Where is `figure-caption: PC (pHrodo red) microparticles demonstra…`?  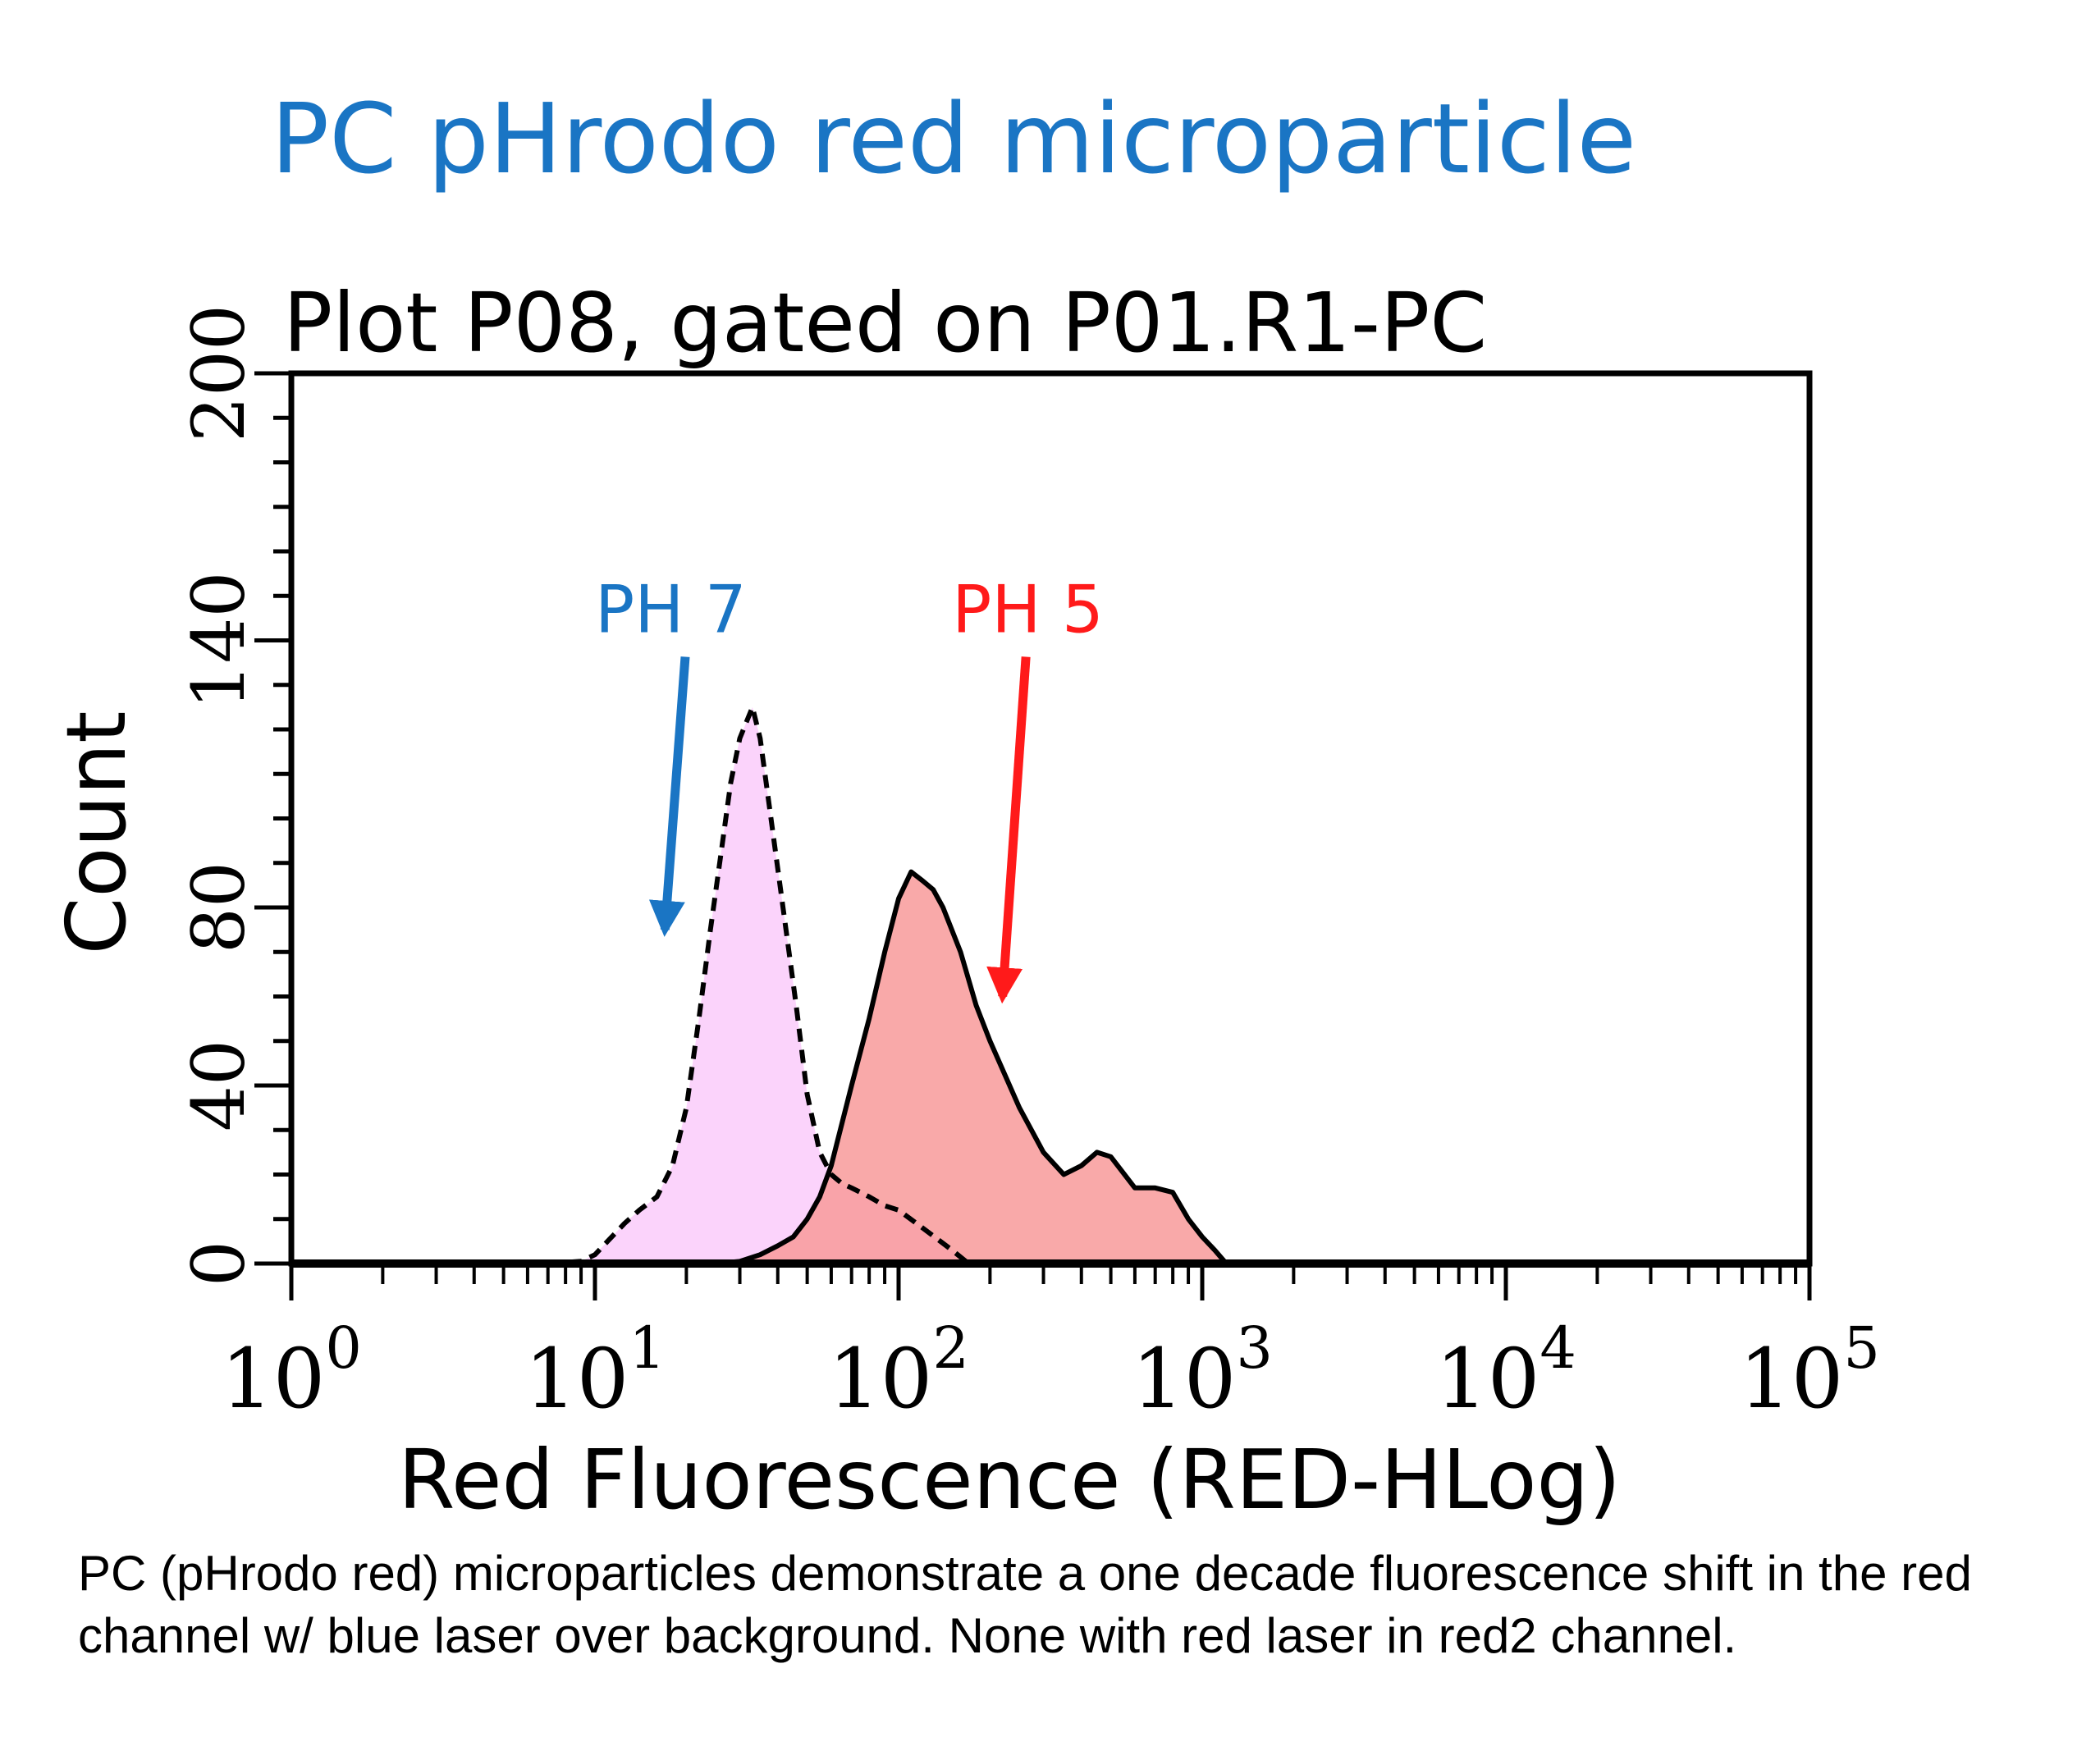 figure-caption: PC (pHrodo red) microparticles demonstra… is located at coordinates (1025, 1605).